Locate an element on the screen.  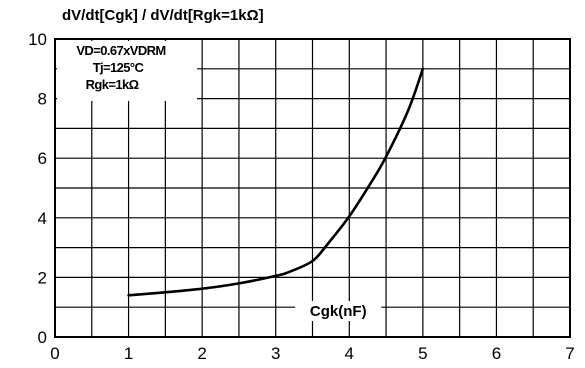
annotation-line: Tj=125°C is located at coordinates (119, 67).